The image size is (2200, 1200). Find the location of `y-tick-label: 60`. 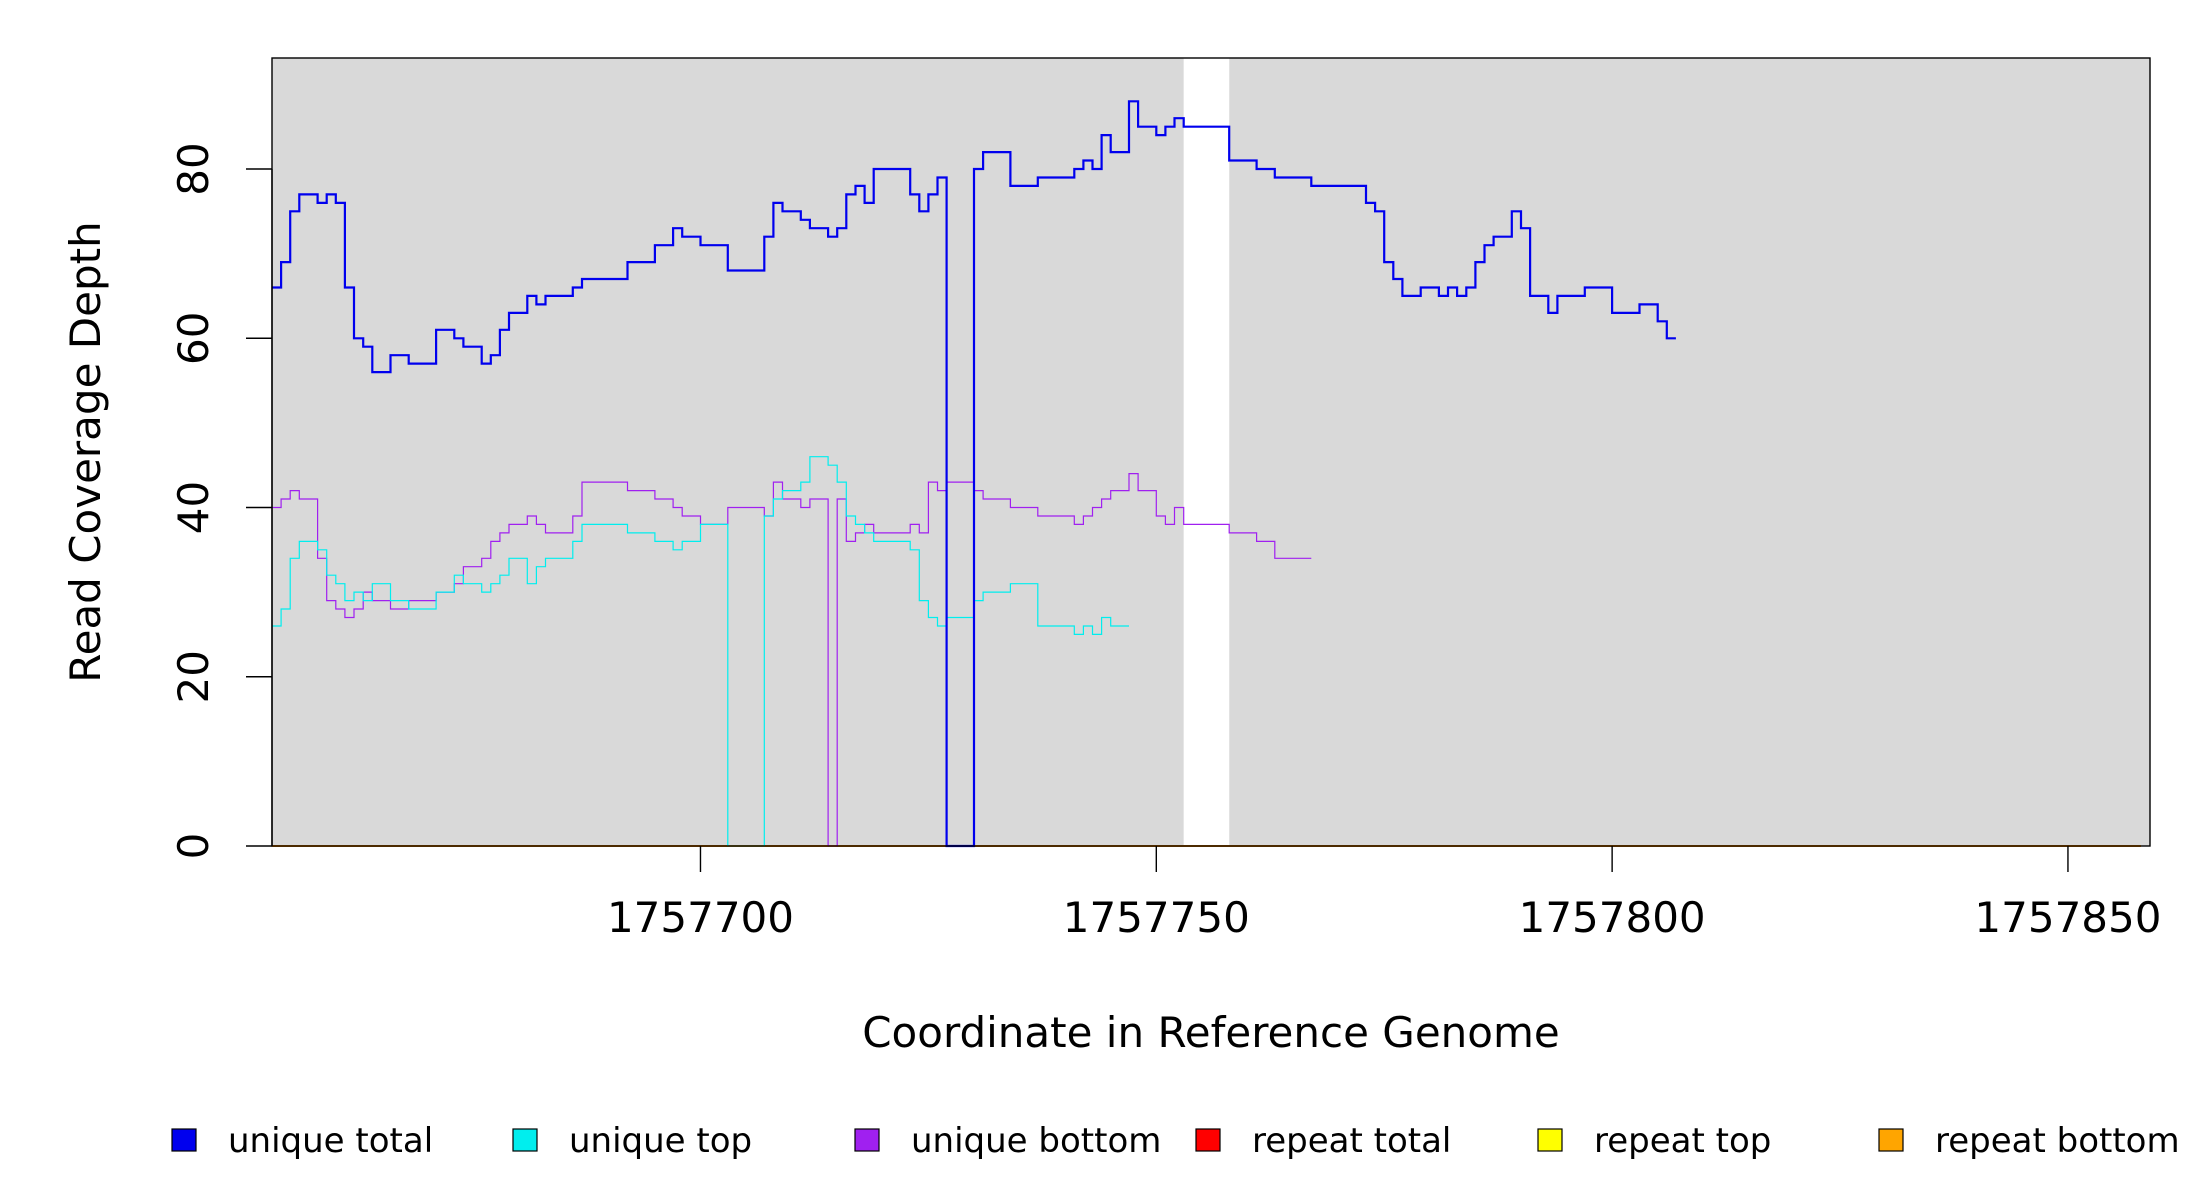

y-tick-label: 60 is located at coordinates (193, 338).